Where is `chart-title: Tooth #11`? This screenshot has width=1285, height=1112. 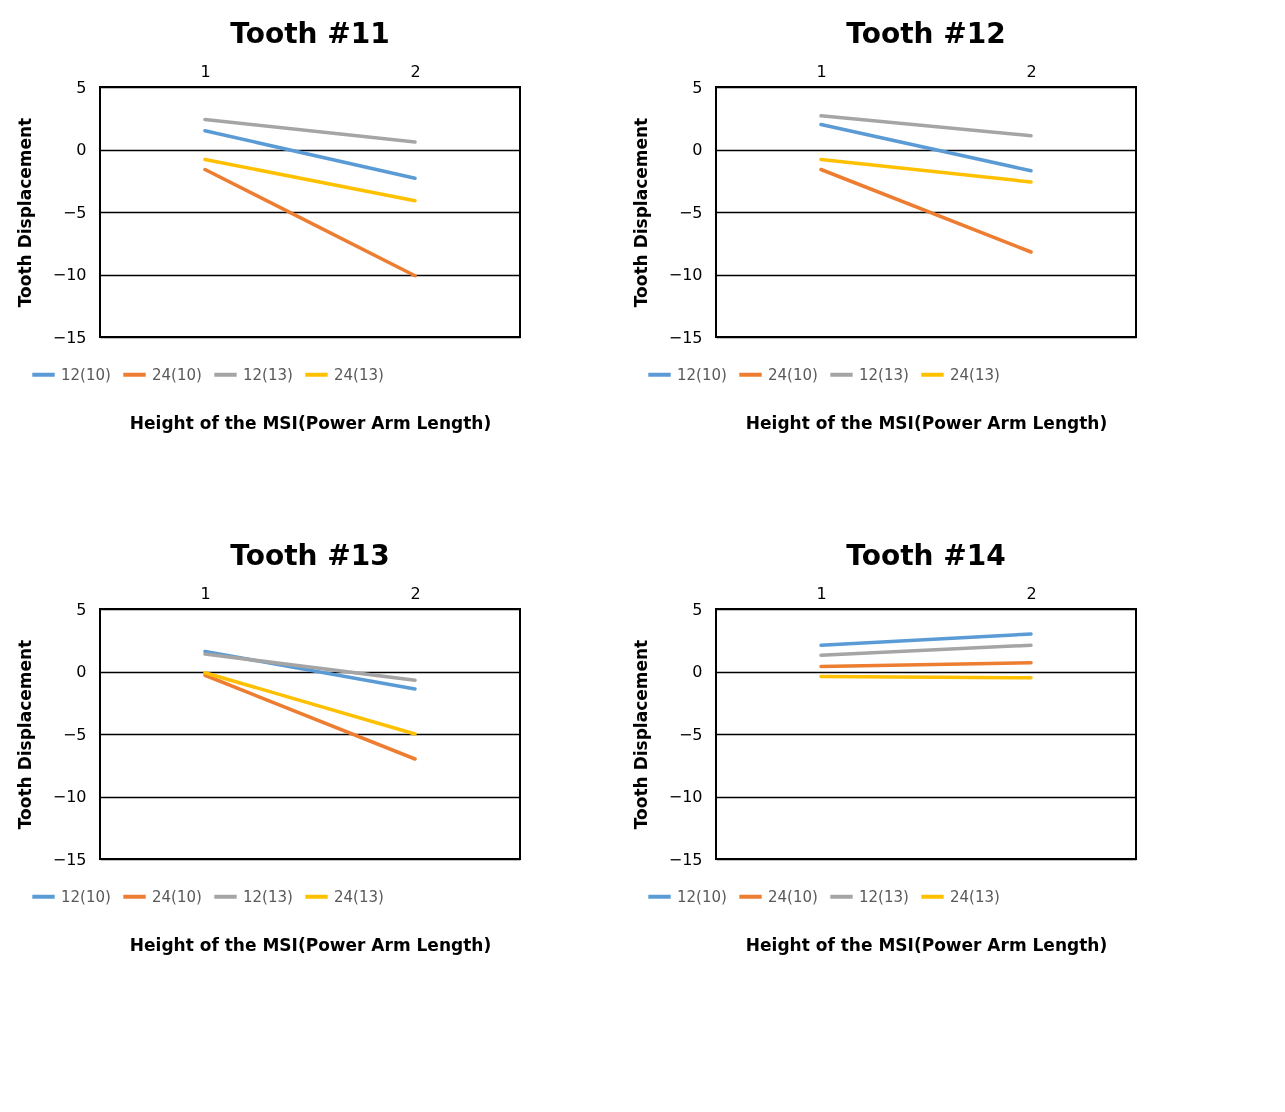
chart-title: Tooth #11 is located at coordinates (310, 33).